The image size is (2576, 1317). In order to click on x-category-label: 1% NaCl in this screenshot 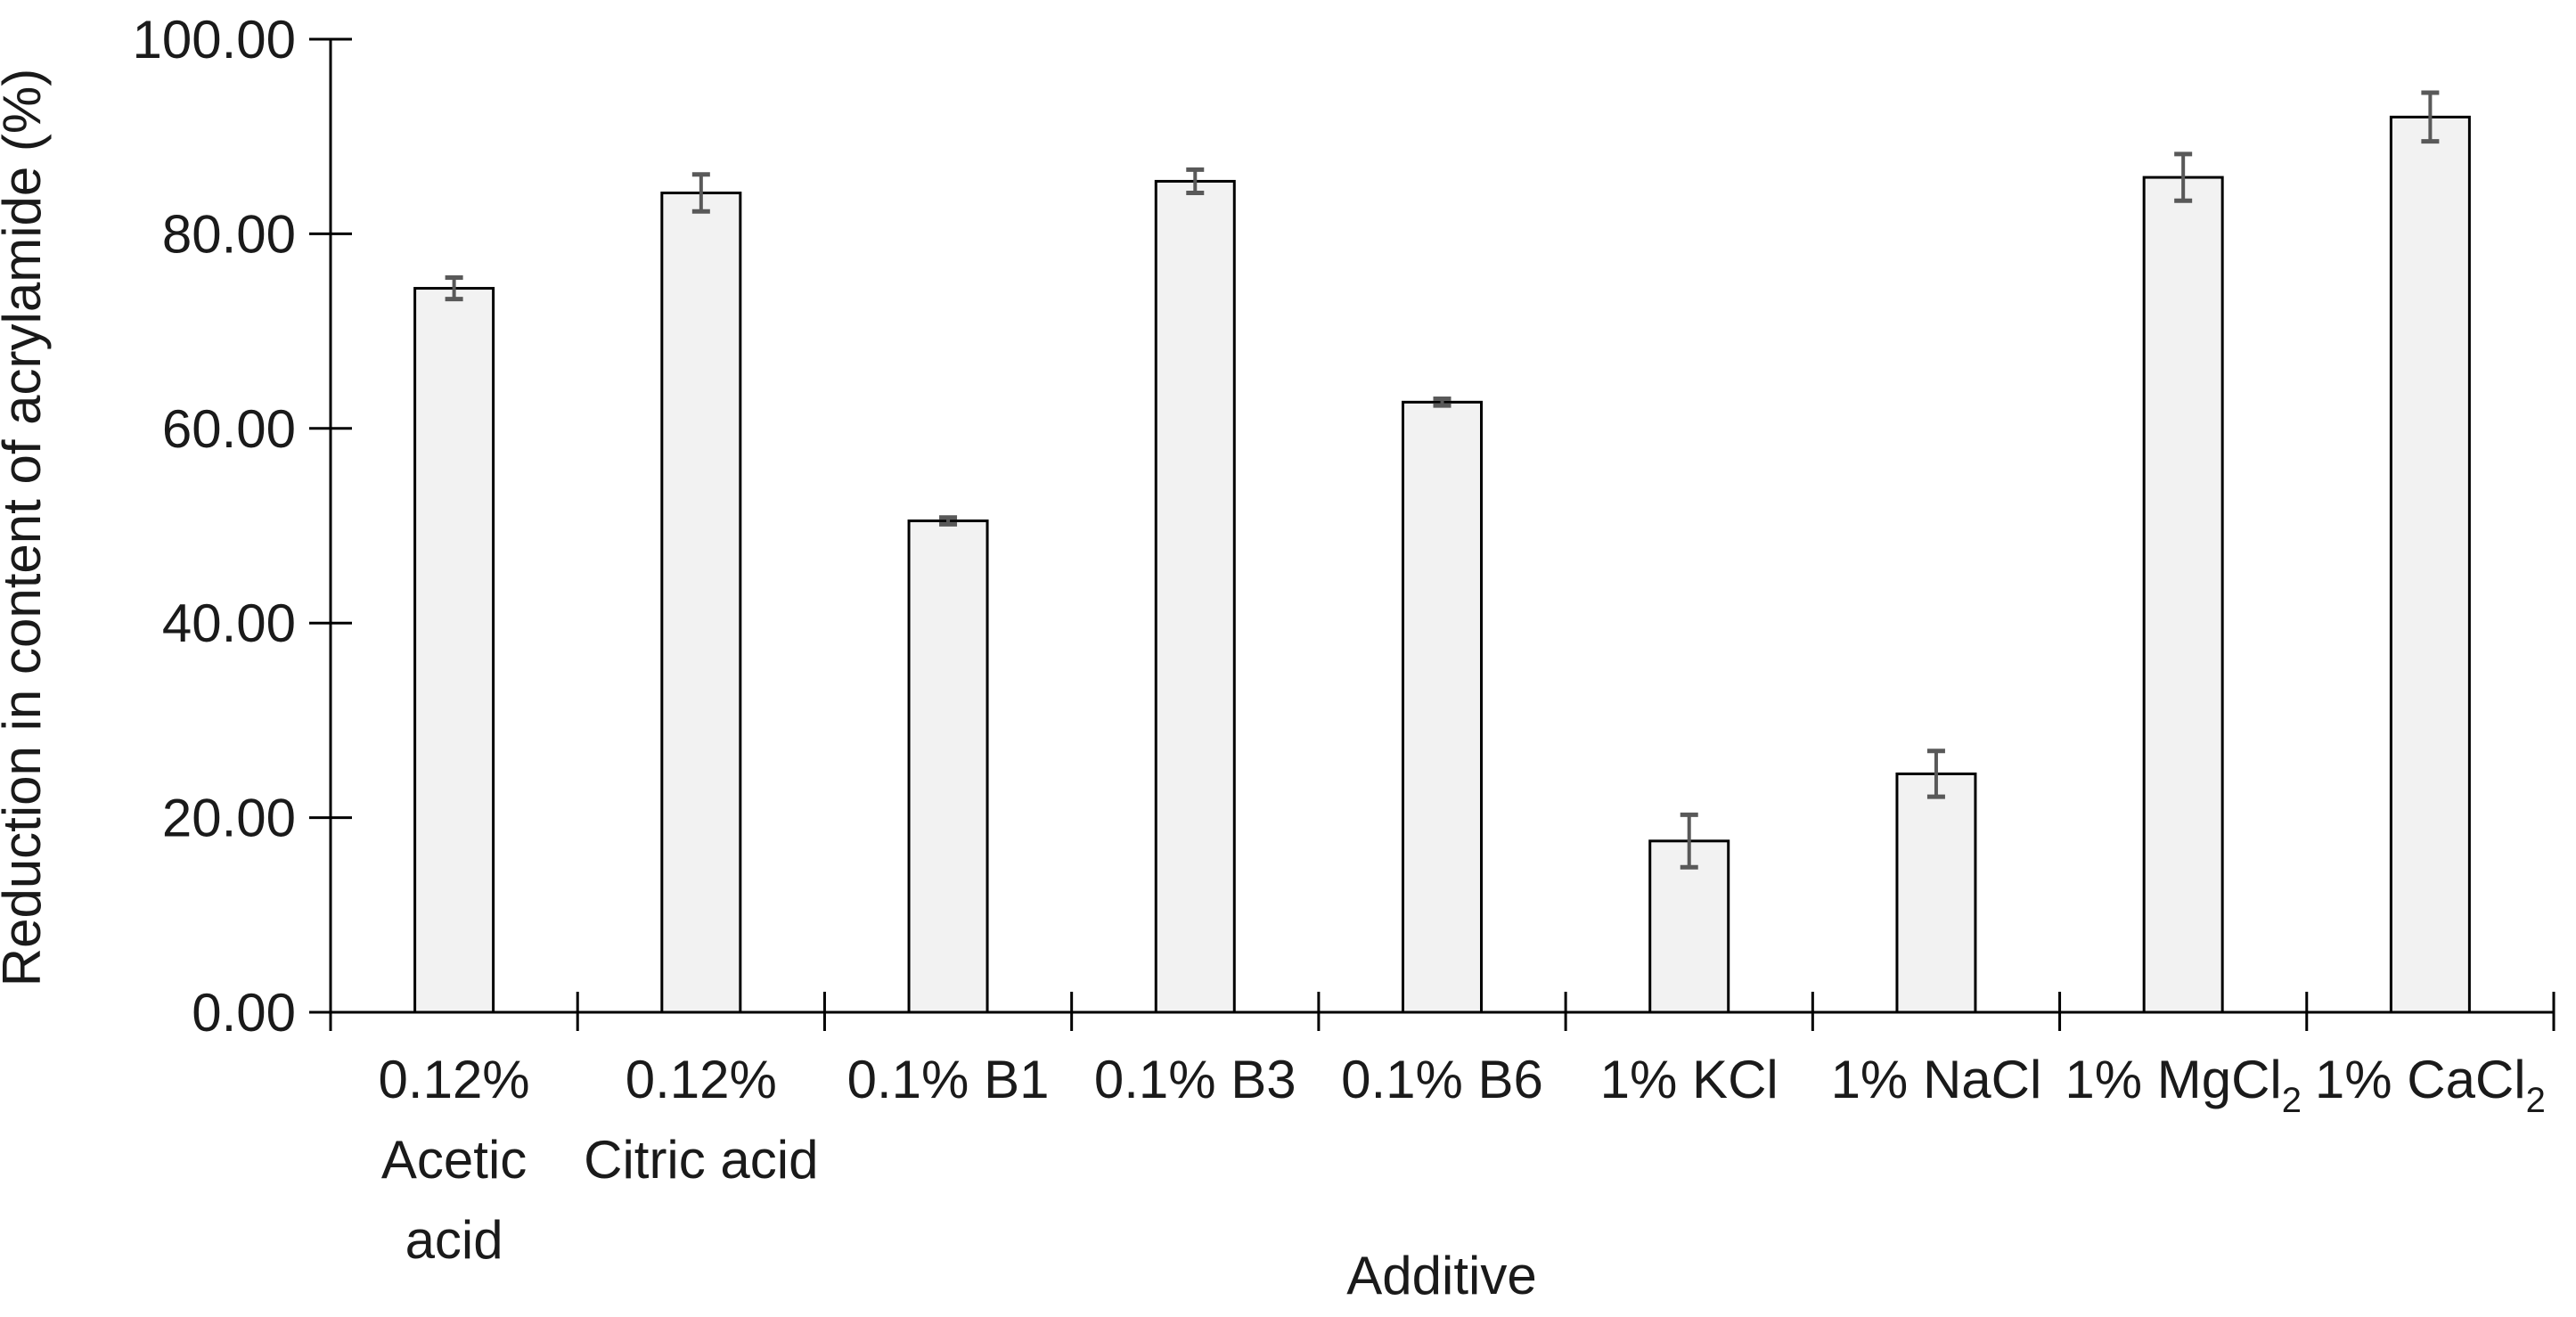, I will do `click(1936, 1080)`.